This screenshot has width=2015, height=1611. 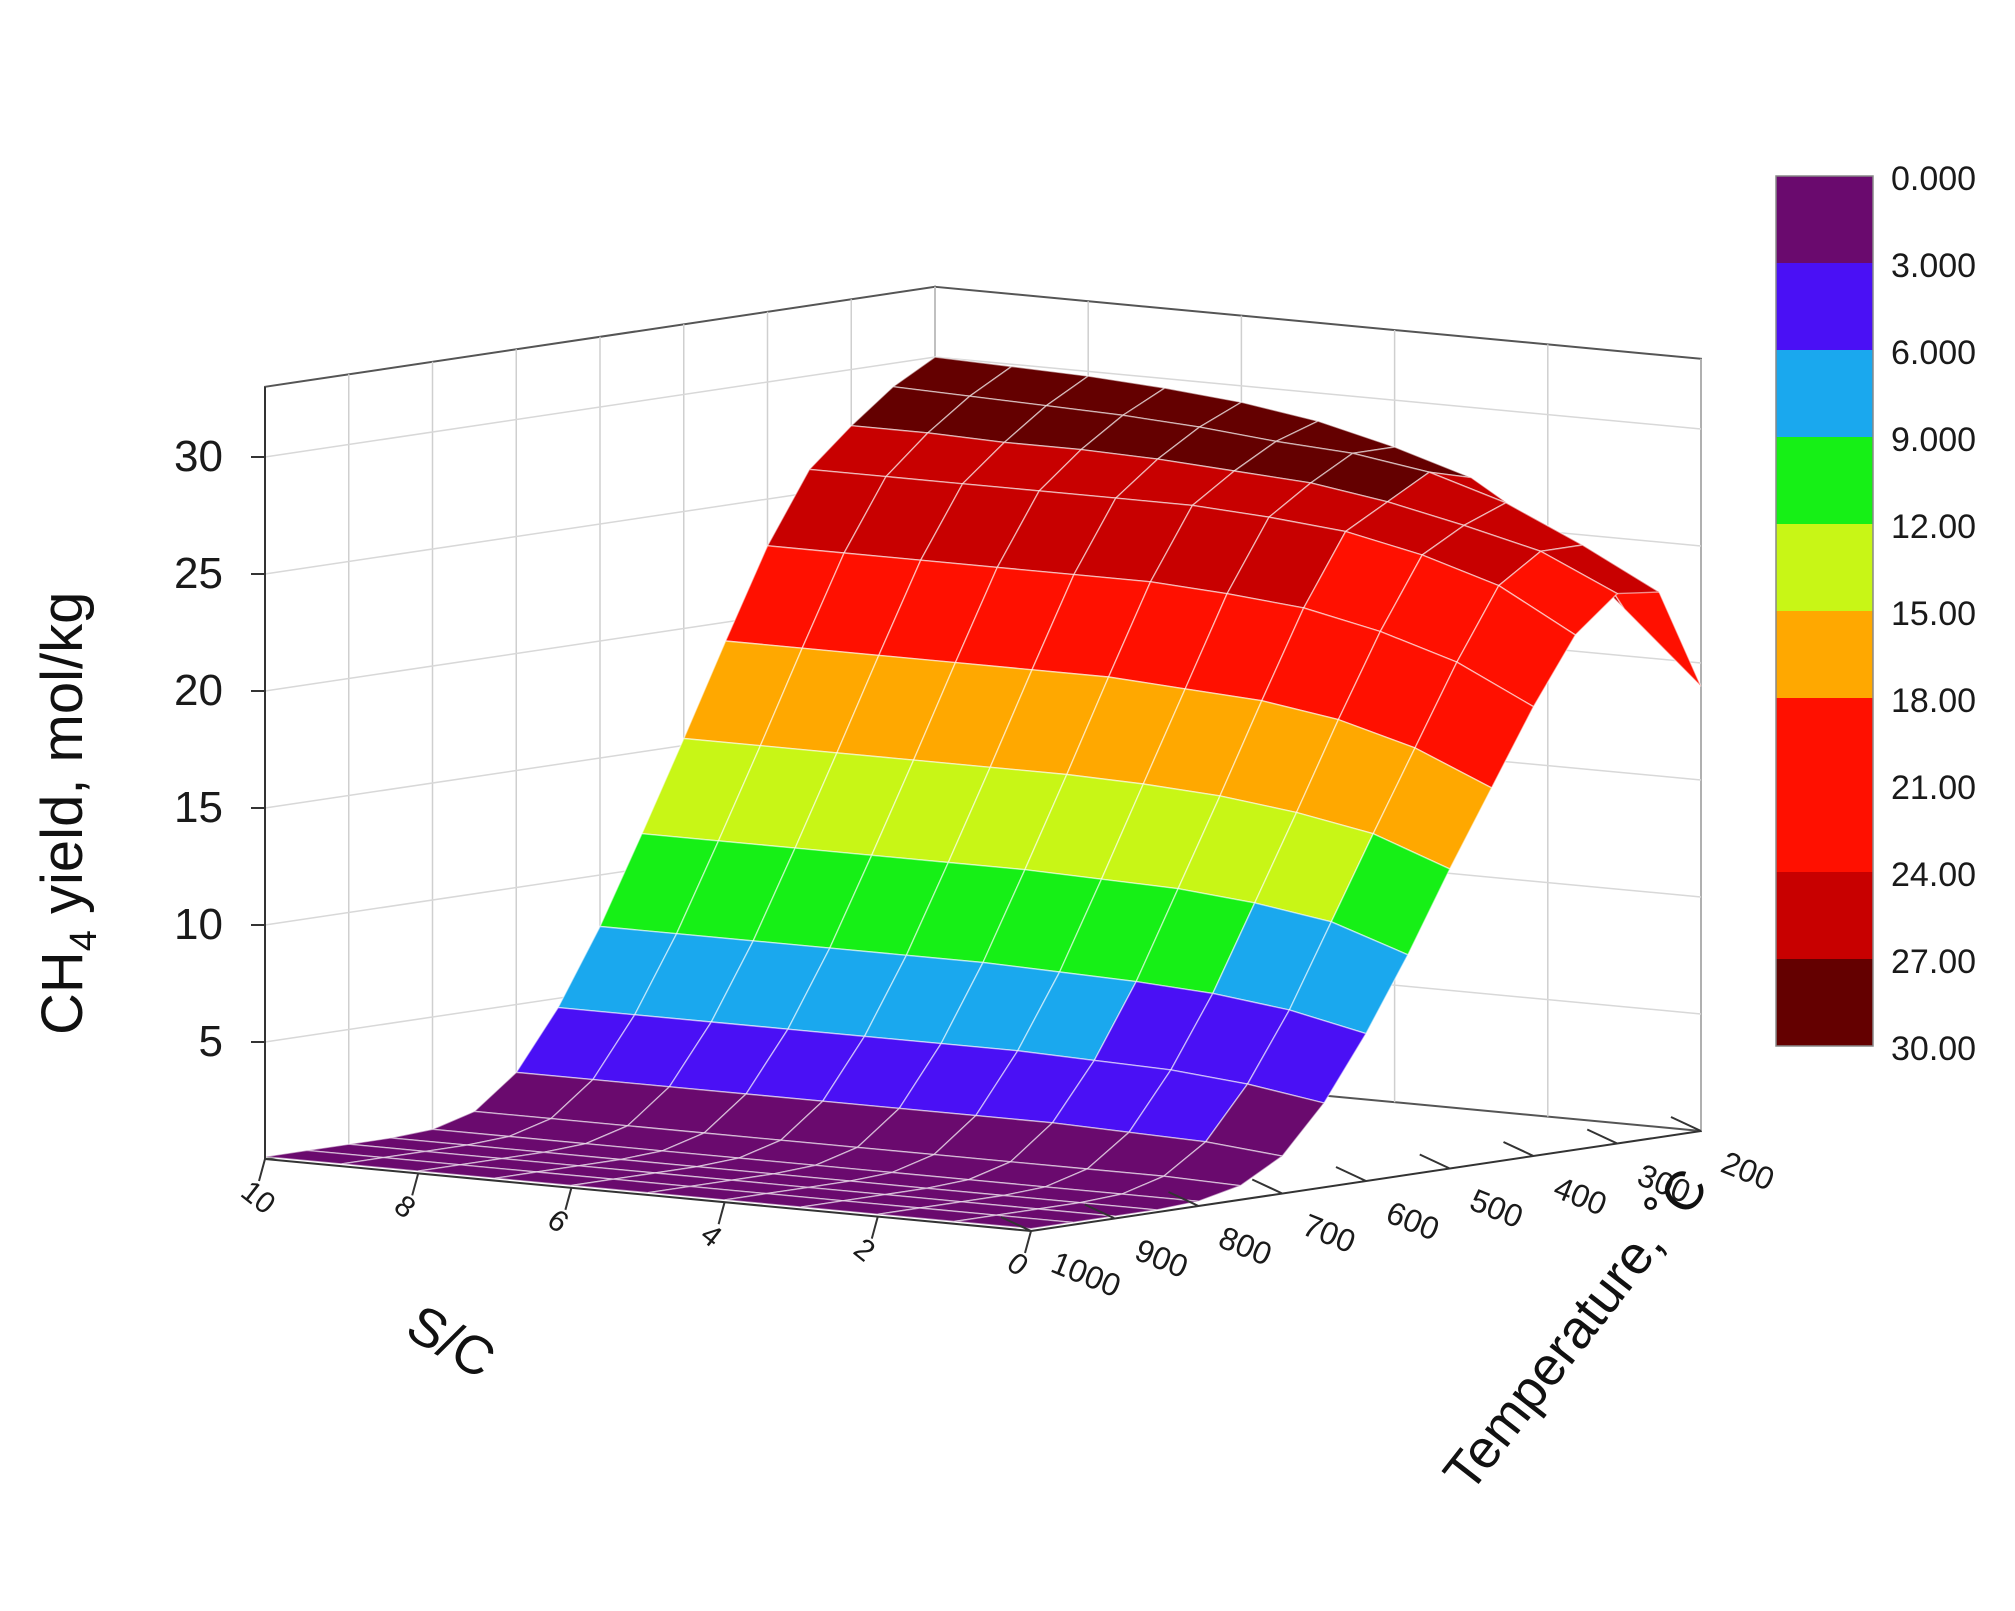 I want to click on z-axis-label-rest: yield, mol/kg, so click(x=62, y=761).